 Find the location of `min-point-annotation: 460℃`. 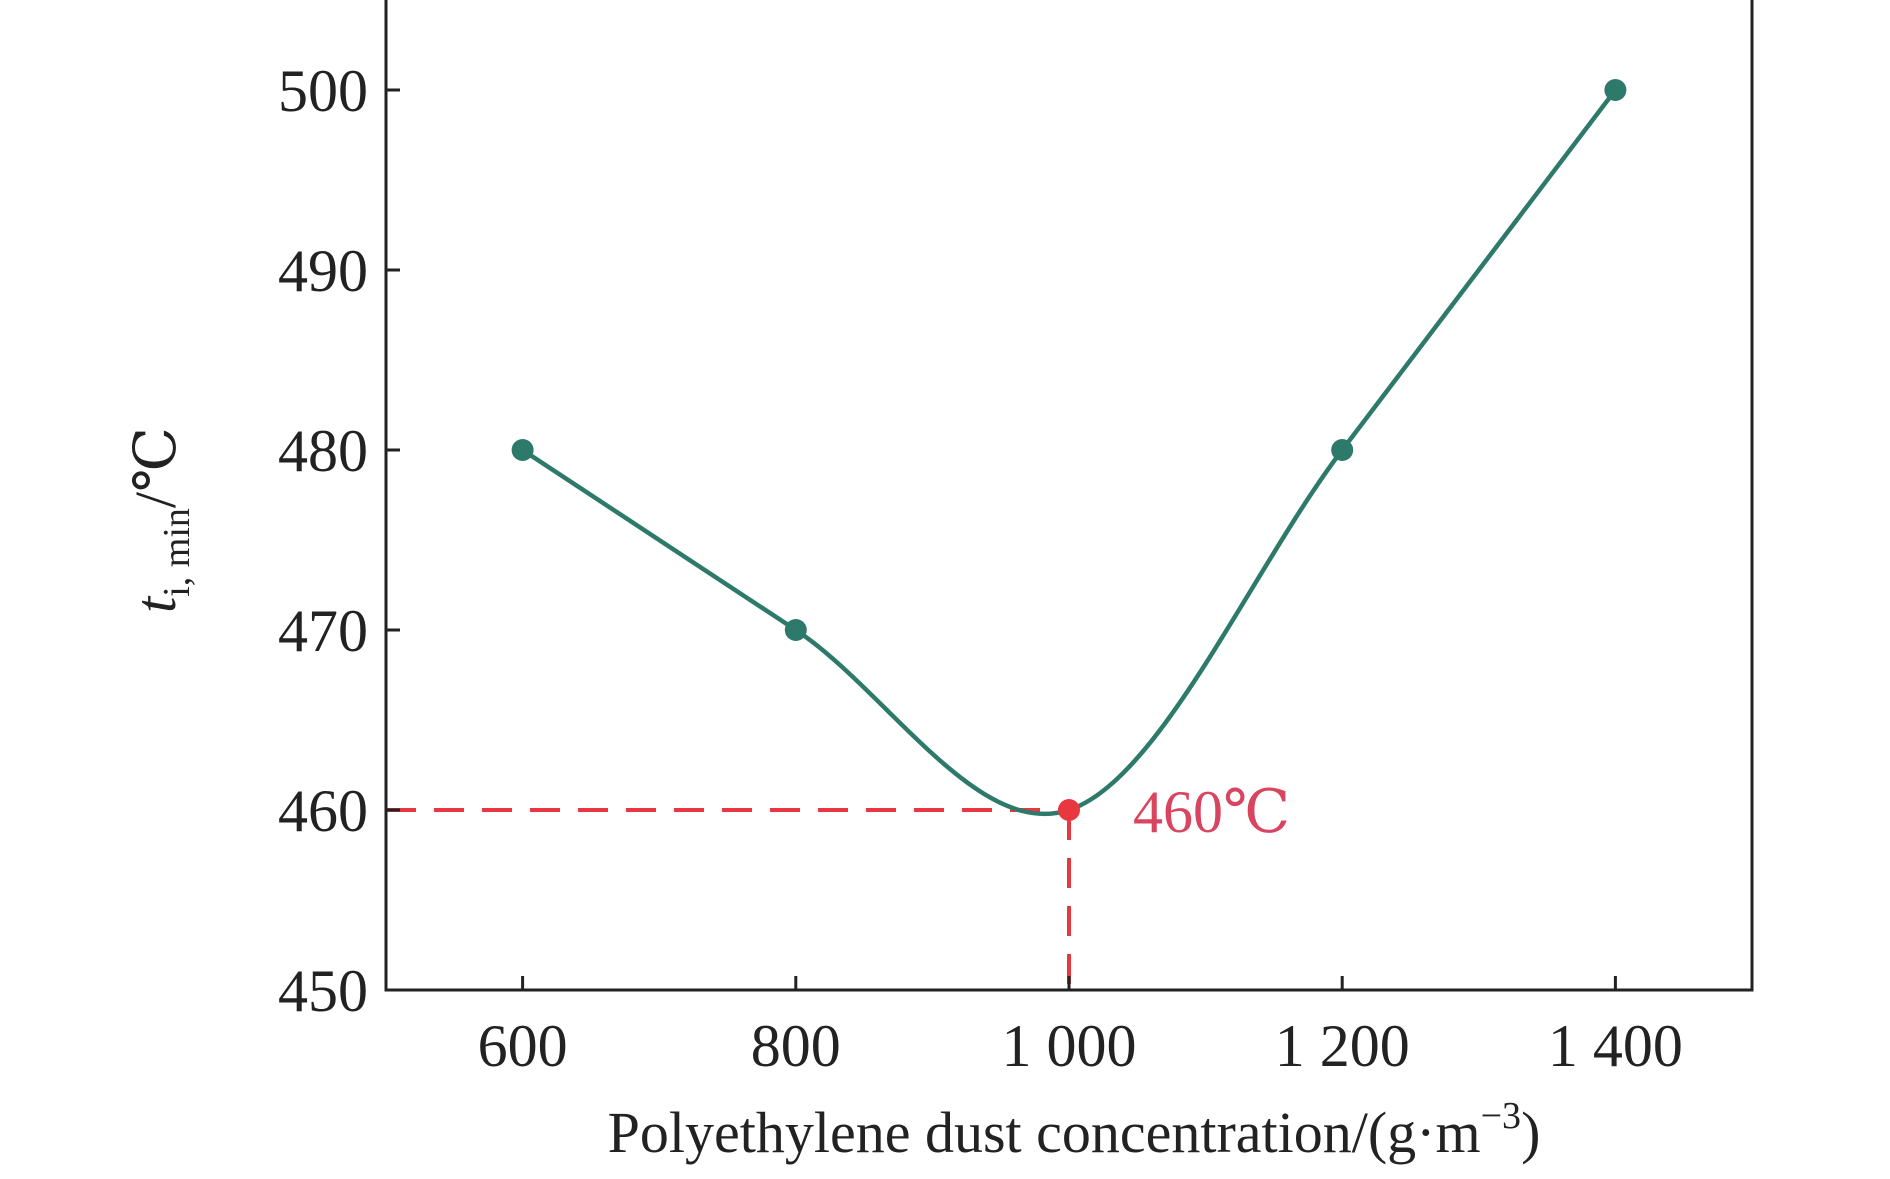

min-point-annotation: 460℃ is located at coordinates (1211, 812).